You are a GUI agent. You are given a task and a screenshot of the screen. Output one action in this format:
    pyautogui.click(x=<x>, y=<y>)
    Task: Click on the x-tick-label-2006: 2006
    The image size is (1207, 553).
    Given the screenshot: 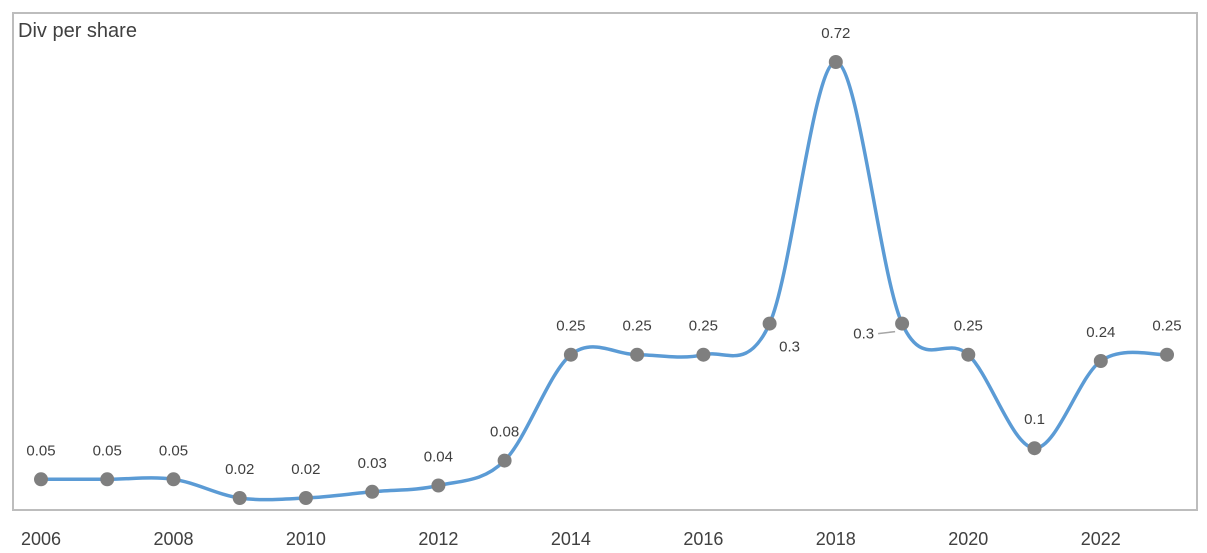 What is the action you would take?
    pyautogui.click(x=41, y=539)
    